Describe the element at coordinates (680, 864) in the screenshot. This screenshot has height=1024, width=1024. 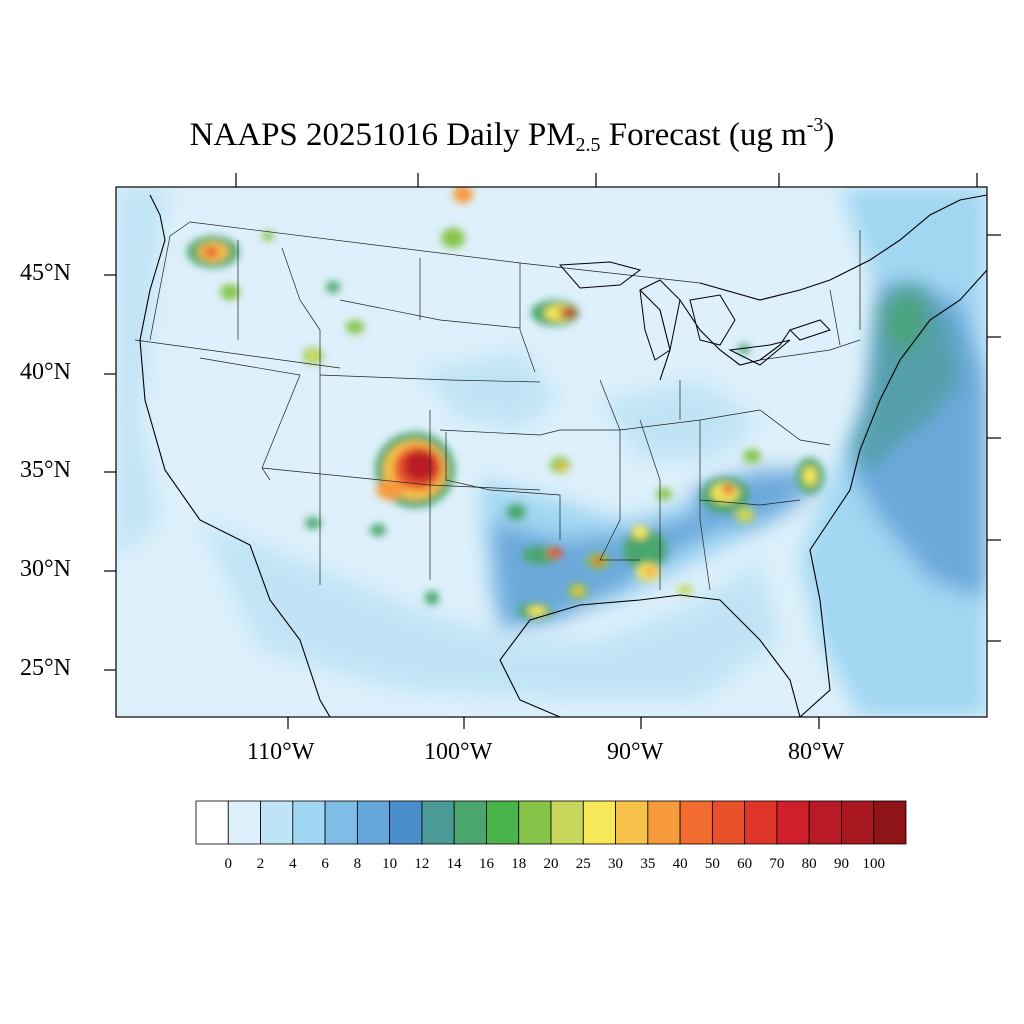
I see `colorbar-tick-label: 40` at that location.